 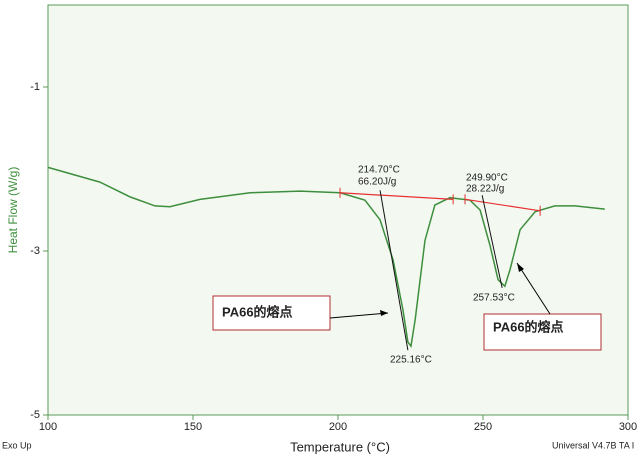 What do you see at coordinates (338, 427) in the screenshot?
I see `x-tick-label: 200` at bounding box center [338, 427].